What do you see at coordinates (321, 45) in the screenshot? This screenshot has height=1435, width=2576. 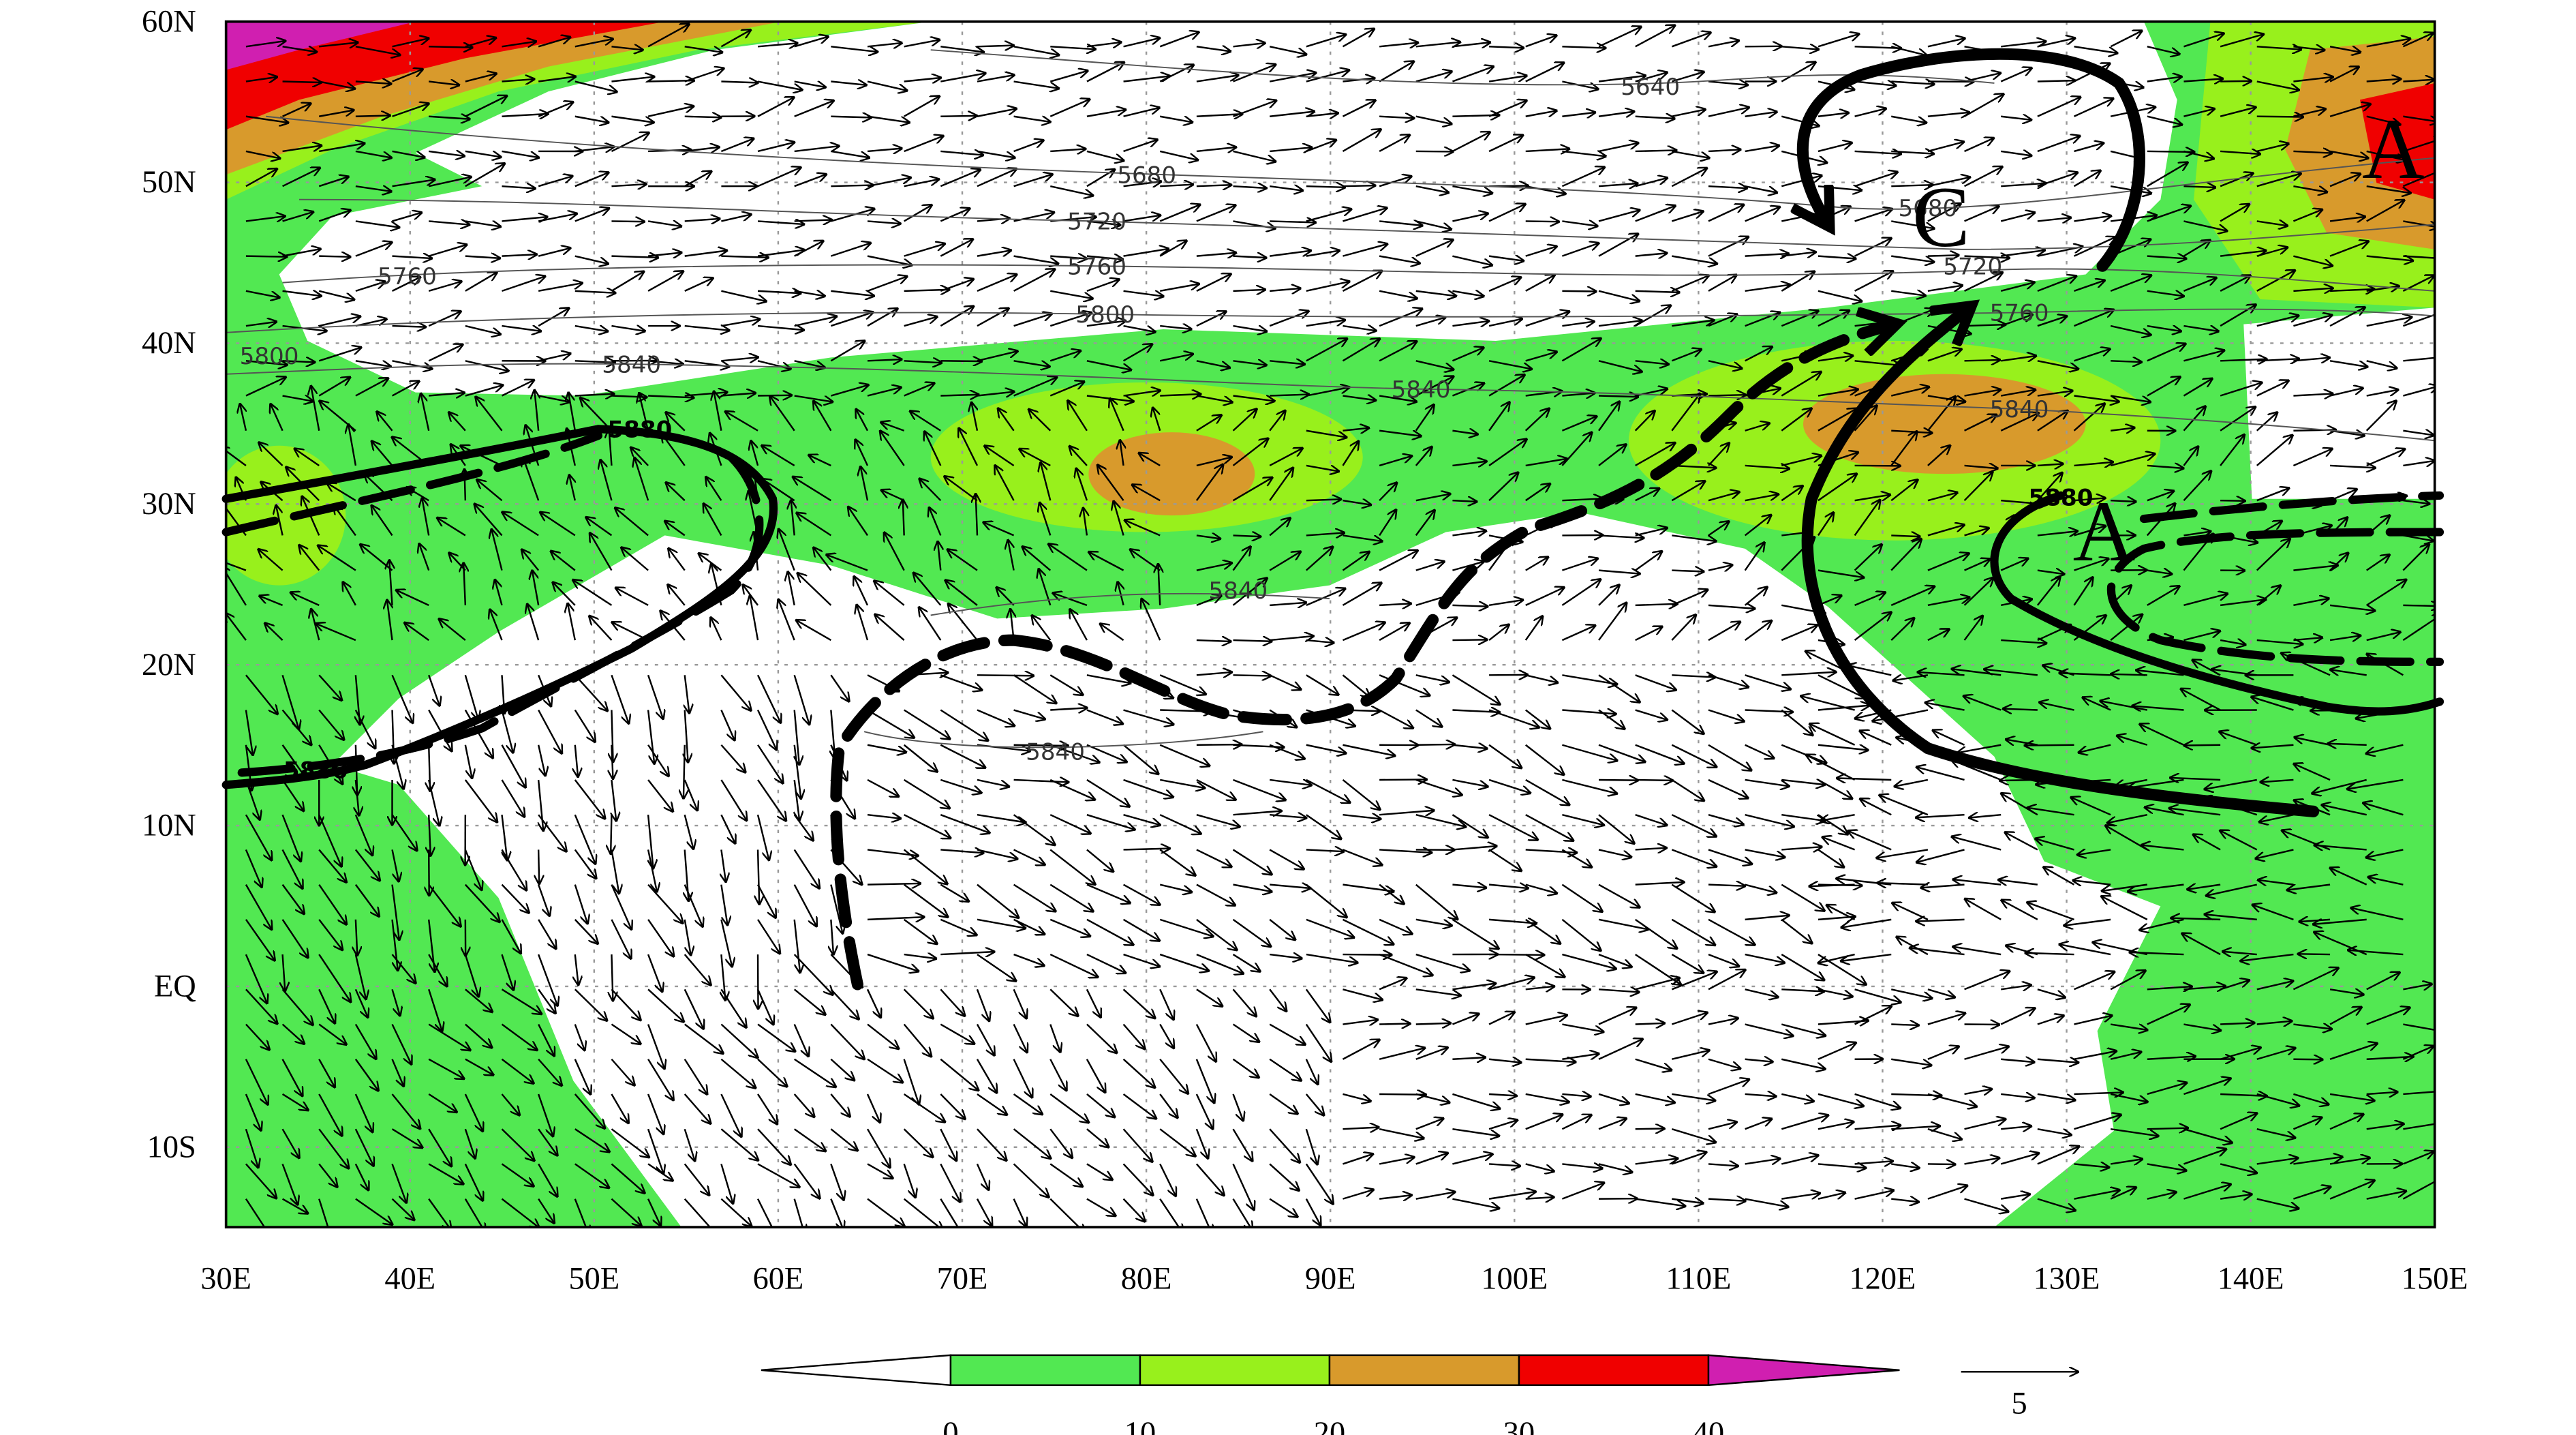 I see `shade-magenta` at bounding box center [321, 45].